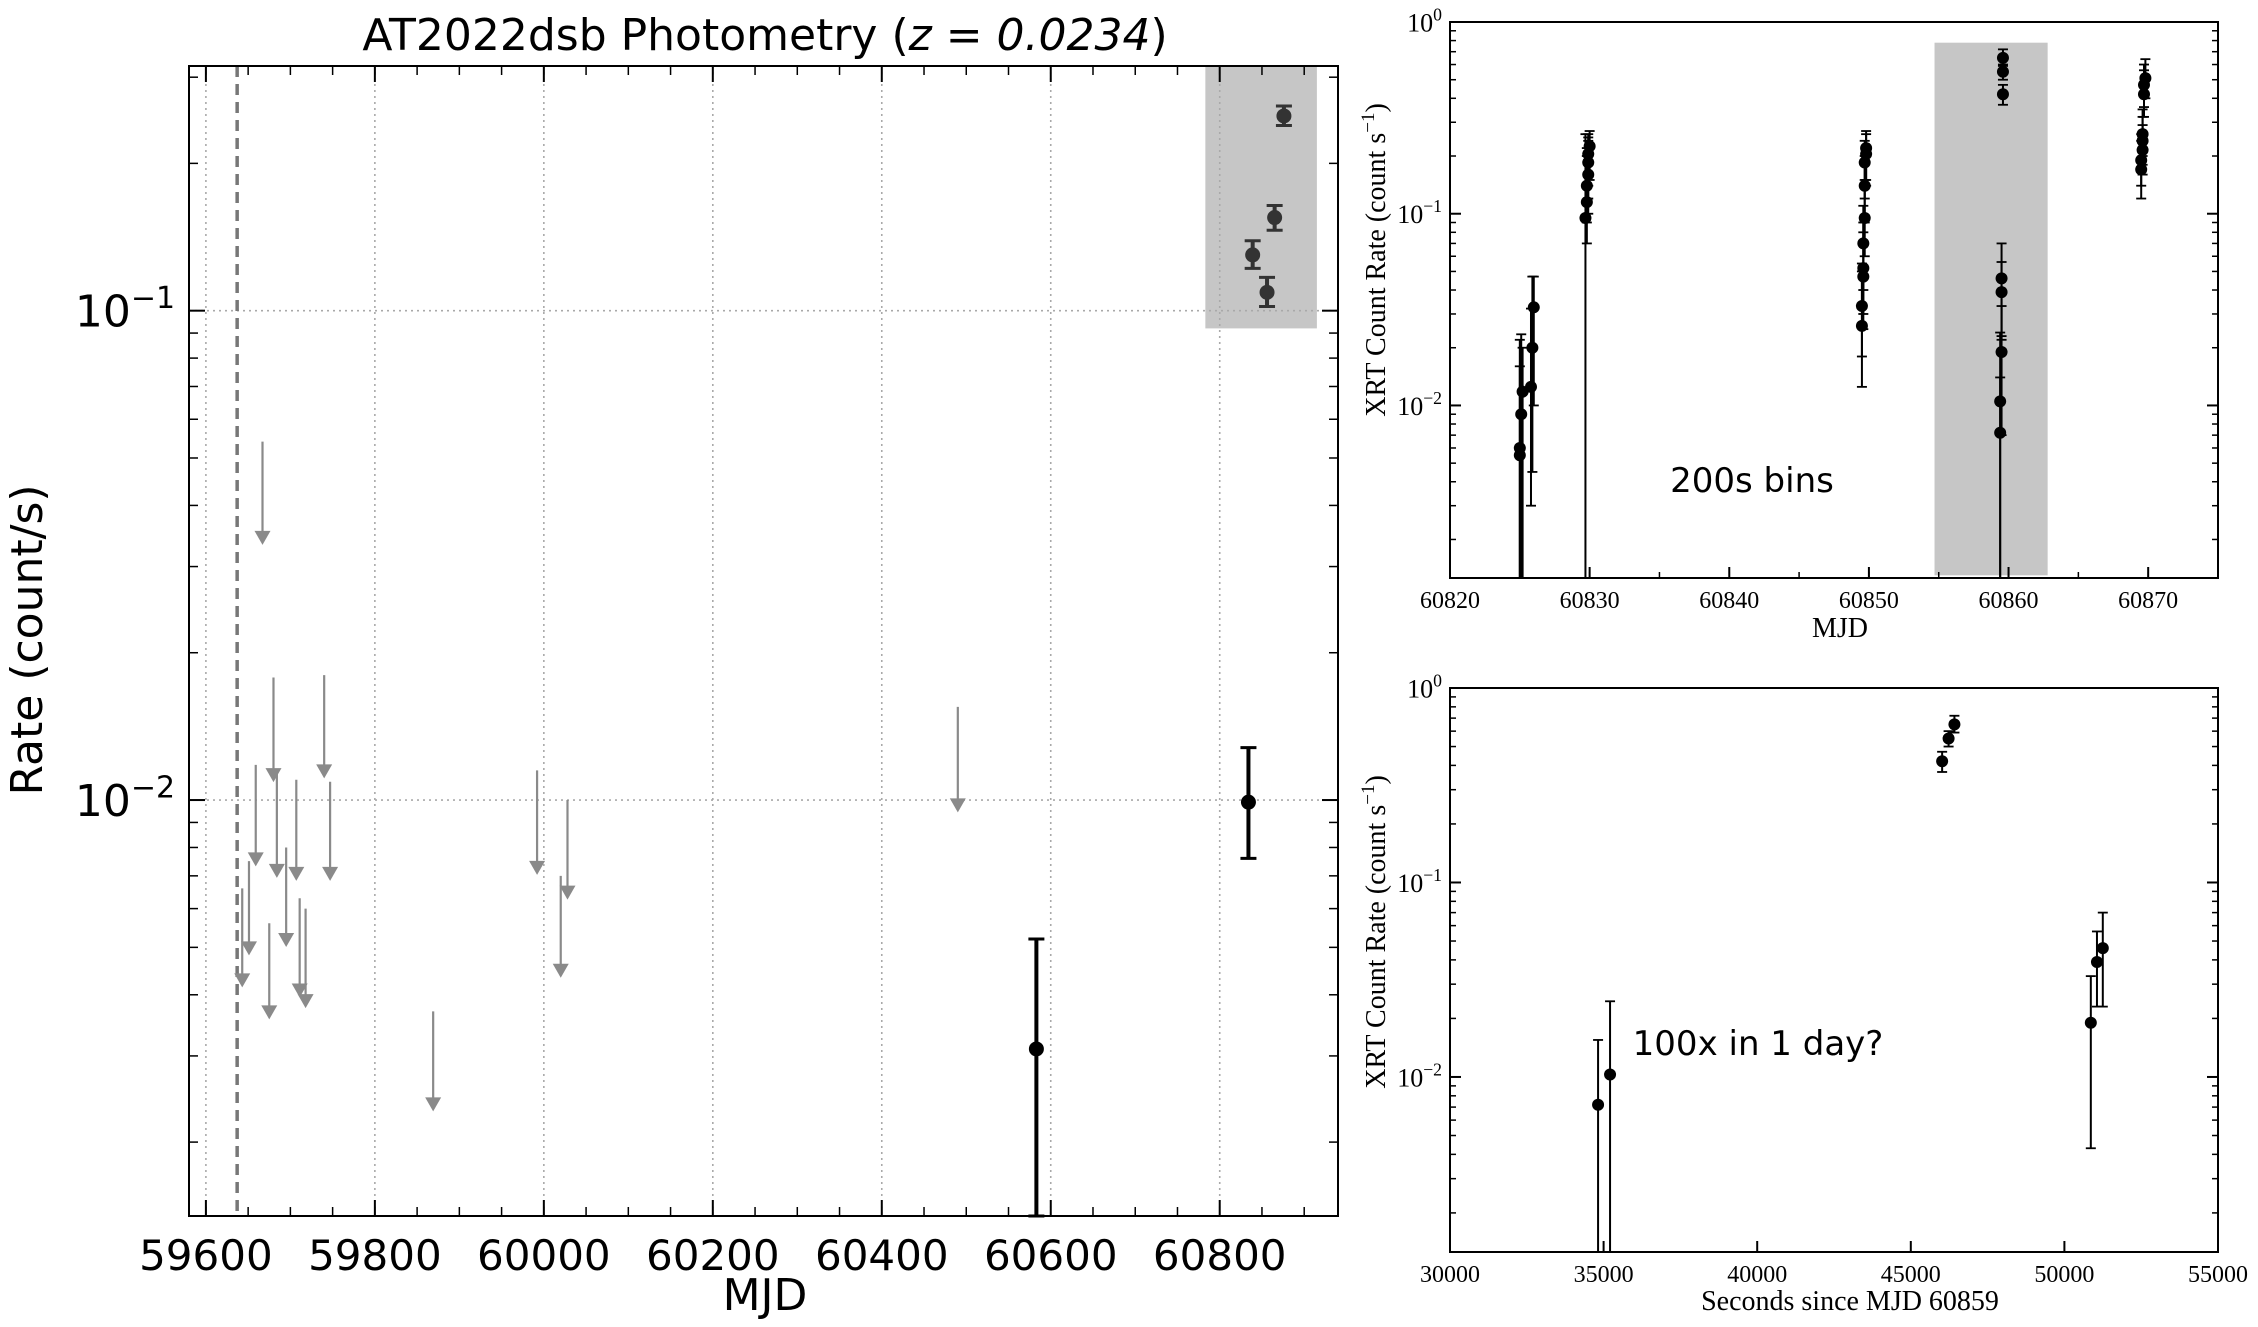  I want to click on day-x-tick-label: 50000, so click(2064, 1275).